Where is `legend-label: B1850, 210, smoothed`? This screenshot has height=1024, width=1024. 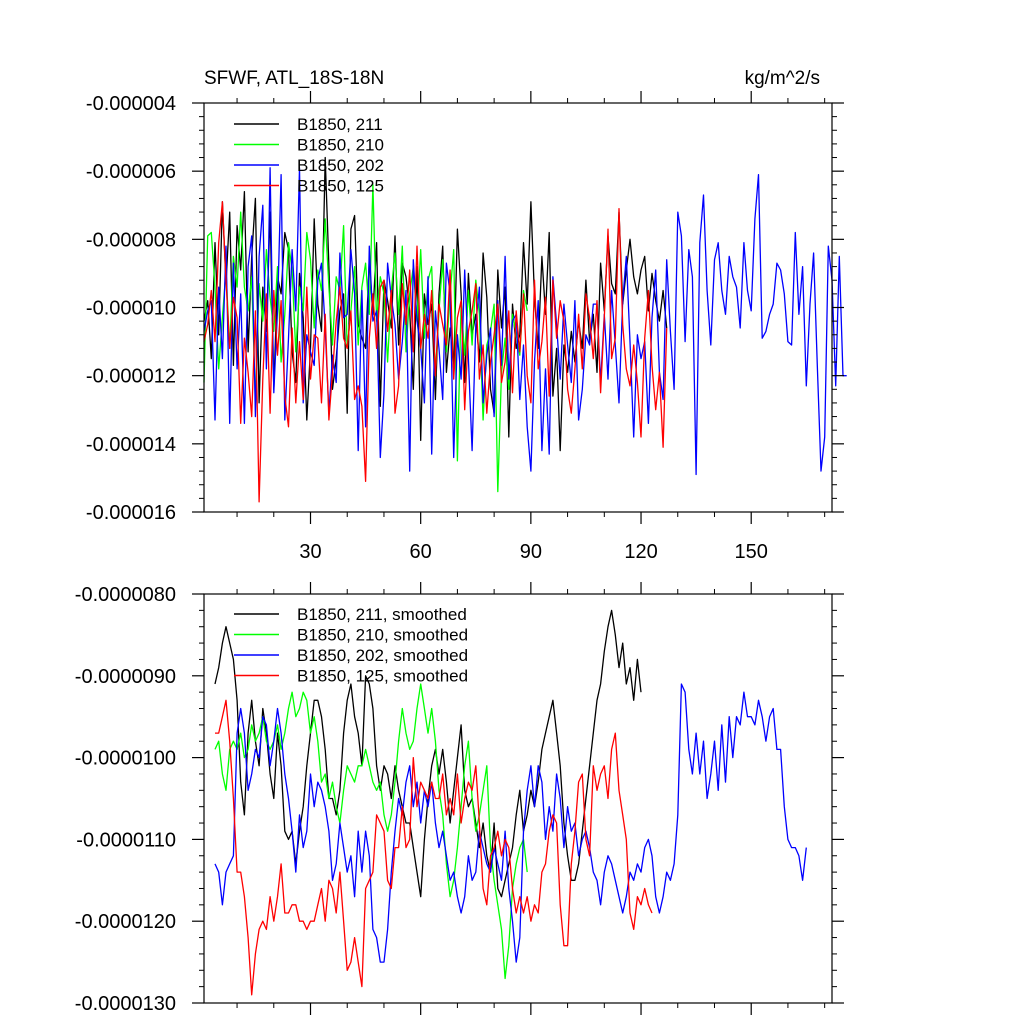 legend-label: B1850, 210, smoothed is located at coordinates (382, 635).